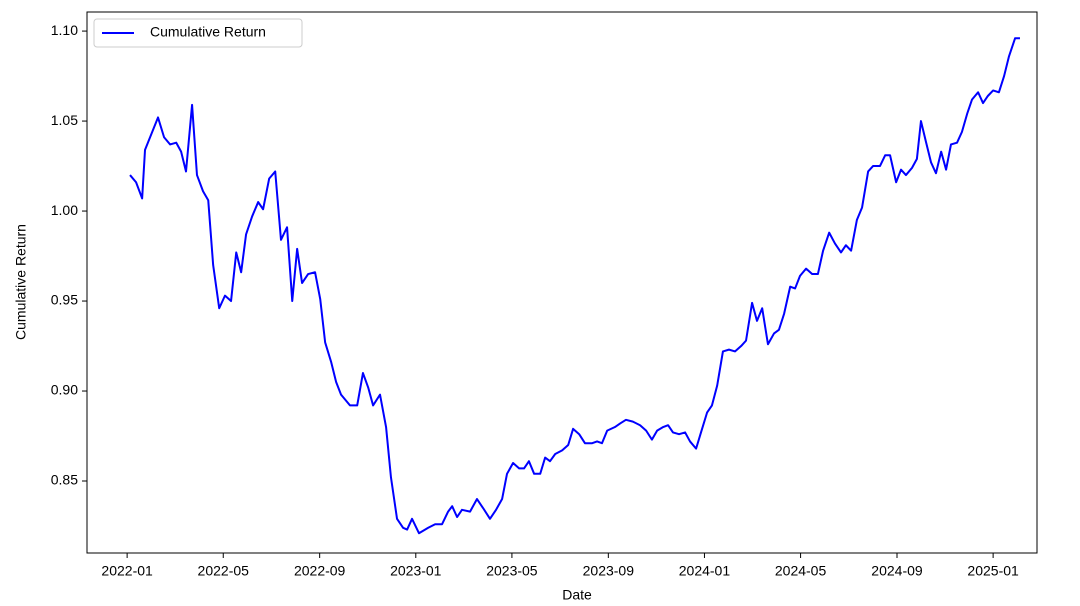 The image size is (1080, 606). What do you see at coordinates (705, 571) in the screenshot?
I see `x-tick-label: 2024-01` at bounding box center [705, 571].